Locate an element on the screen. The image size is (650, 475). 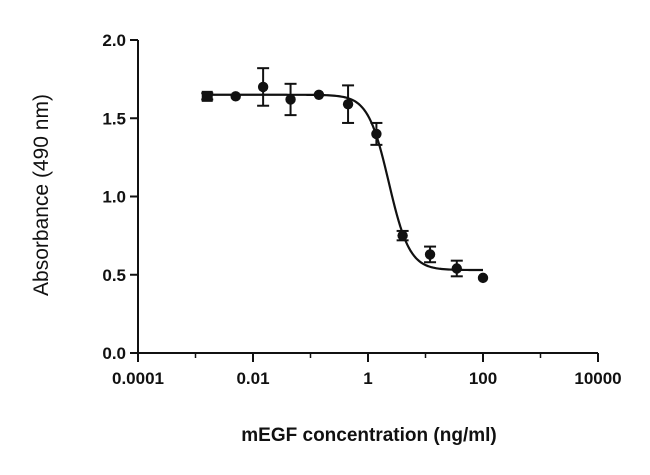
y-tick-label: 1.5 is located at coordinates (114, 118).